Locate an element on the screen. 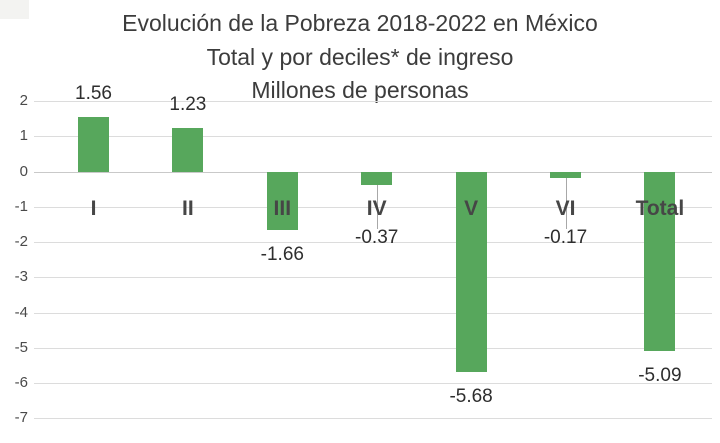 Image resolution: width=720 pixels, height=443 pixels. bar-II is located at coordinates (188, 150).